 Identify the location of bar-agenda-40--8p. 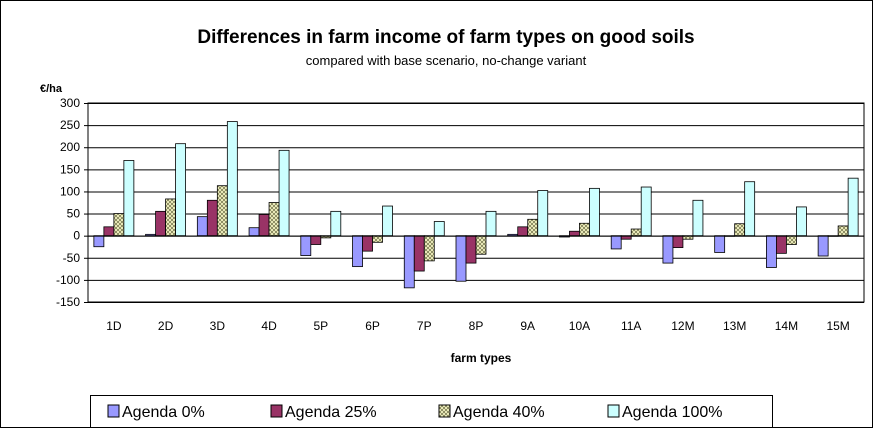
(481, 245).